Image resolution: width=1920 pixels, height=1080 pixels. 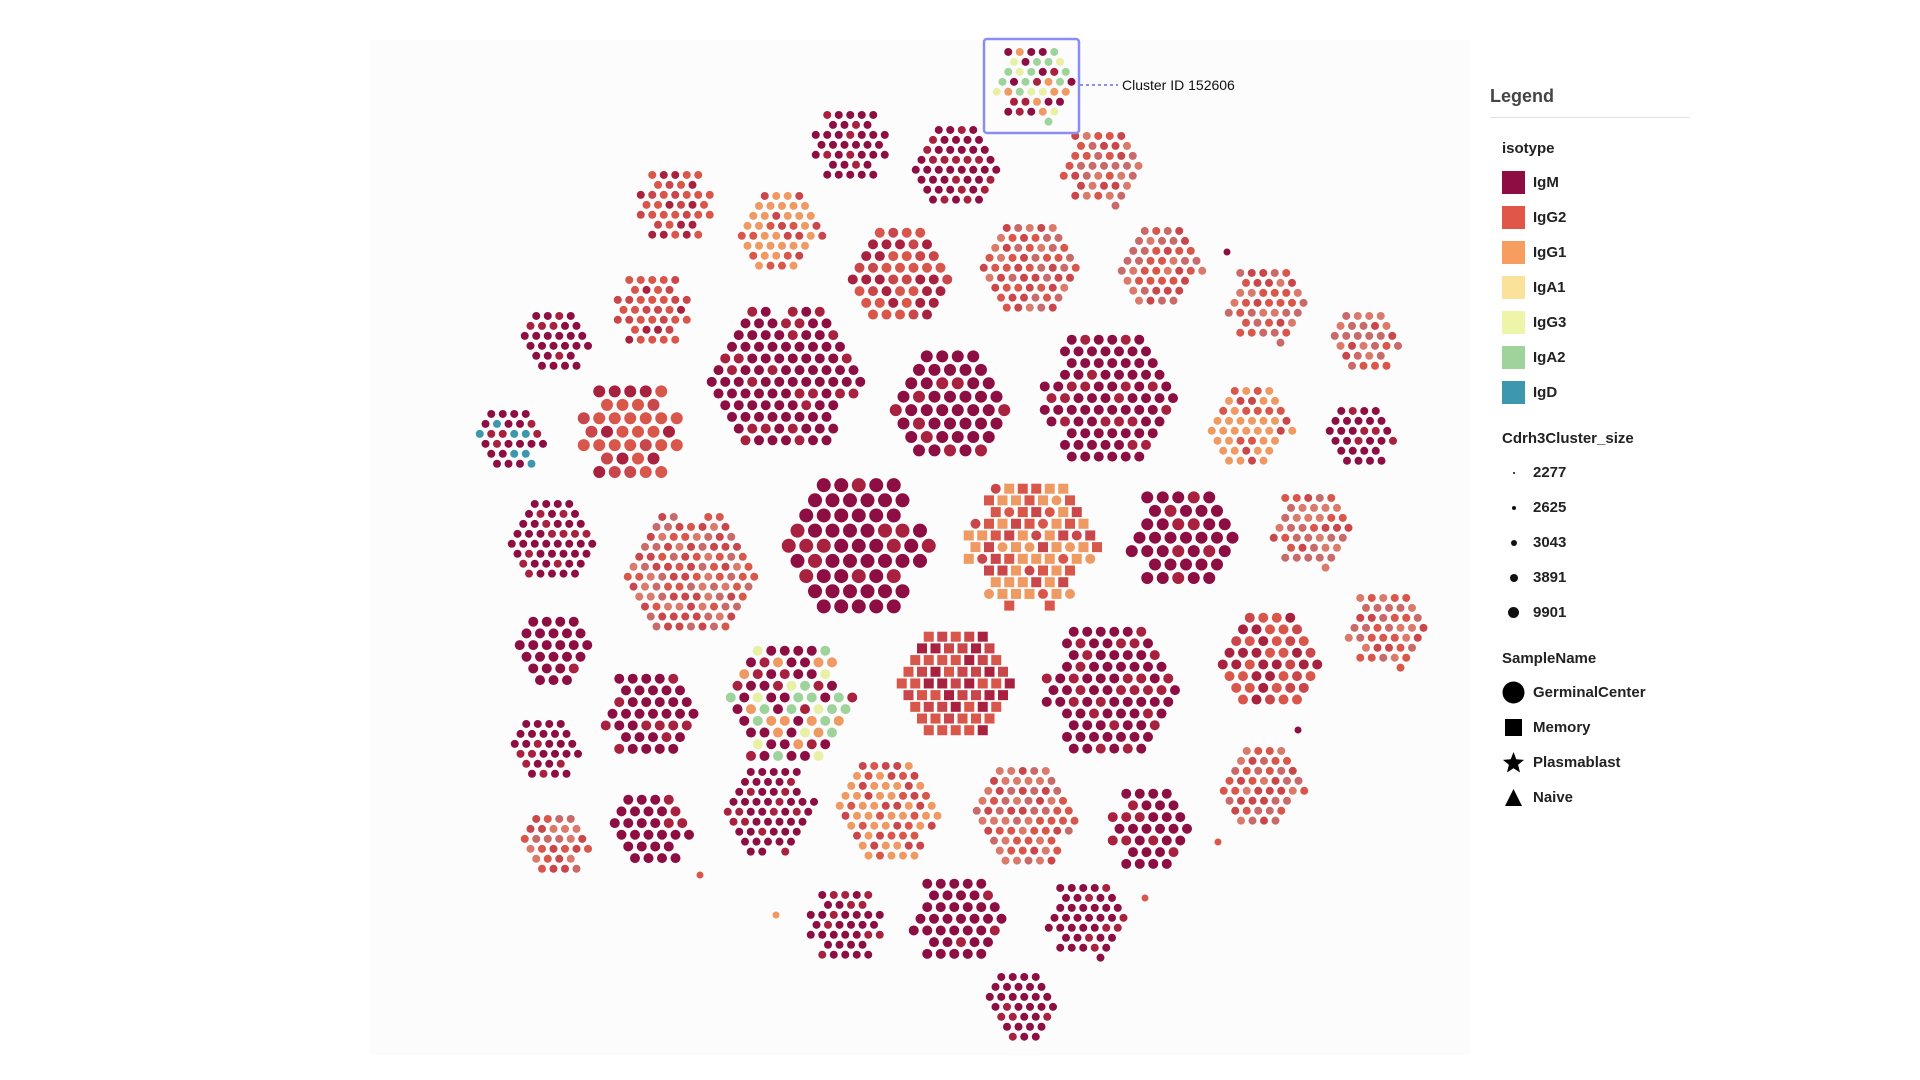 I want to click on legend-item-igm: IgM, so click(x=1596, y=182).